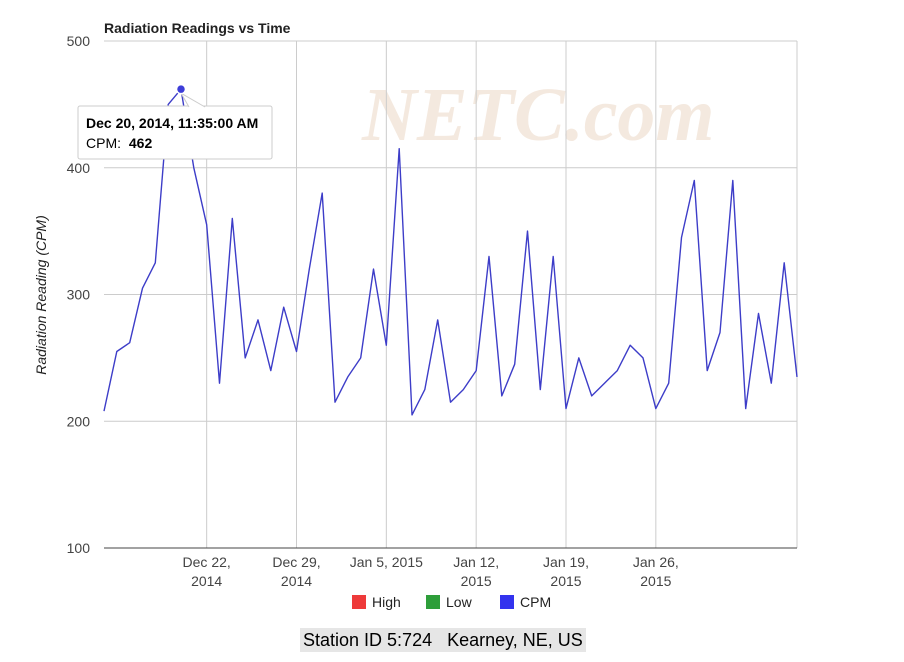 The height and width of the screenshot is (662, 904). What do you see at coordinates (359, 602) in the screenshot?
I see `legend-swatch-high` at bounding box center [359, 602].